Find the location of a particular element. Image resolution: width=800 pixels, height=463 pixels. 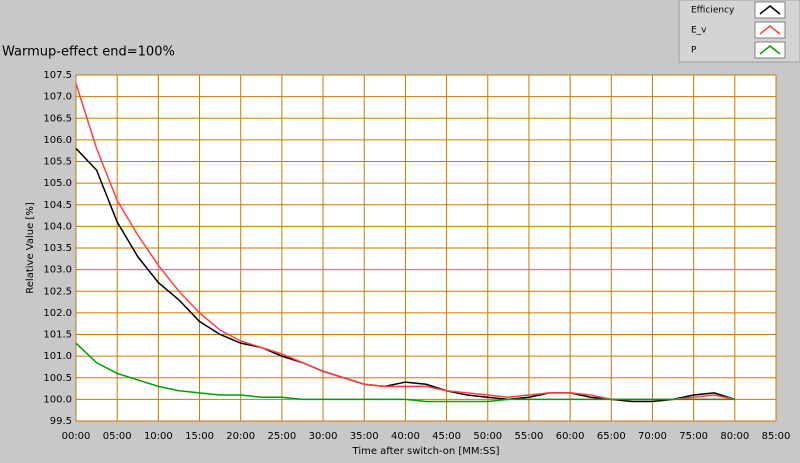

y-tick-label: 102.5 is located at coordinates (57, 291).